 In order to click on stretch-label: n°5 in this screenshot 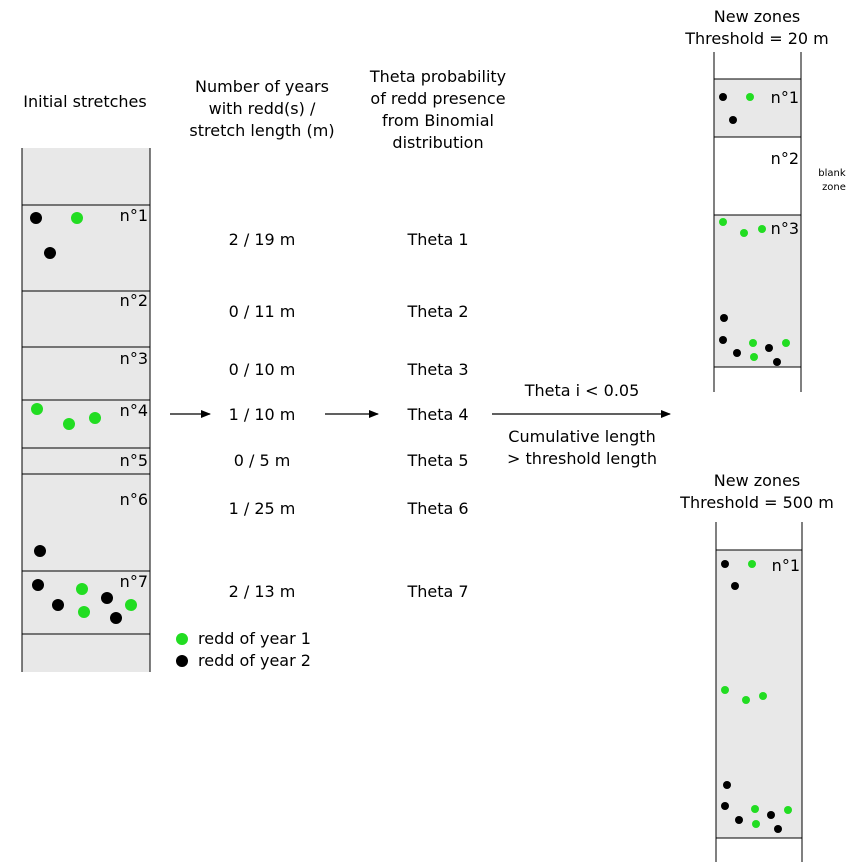, I will do `click(134, 460)`.